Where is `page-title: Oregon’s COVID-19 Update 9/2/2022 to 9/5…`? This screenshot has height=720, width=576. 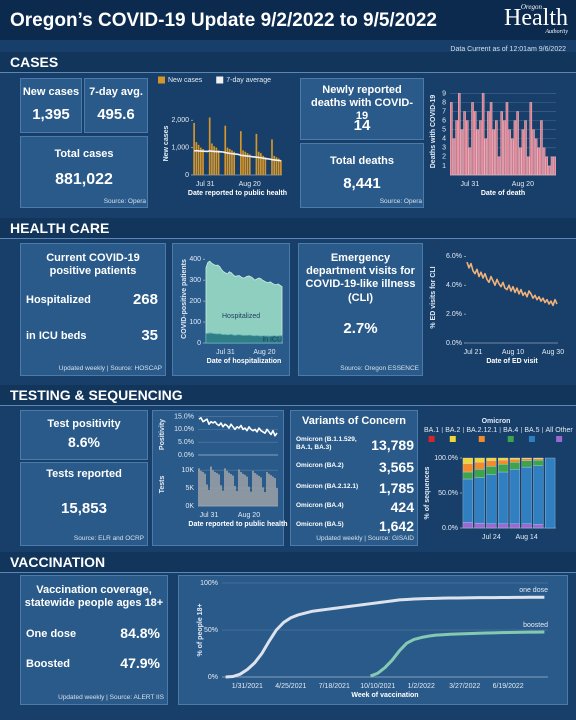 page-title: Oregon’s COVID-19 Update 9/2/2022 to 9/5… is located at coordinates (223, 20).